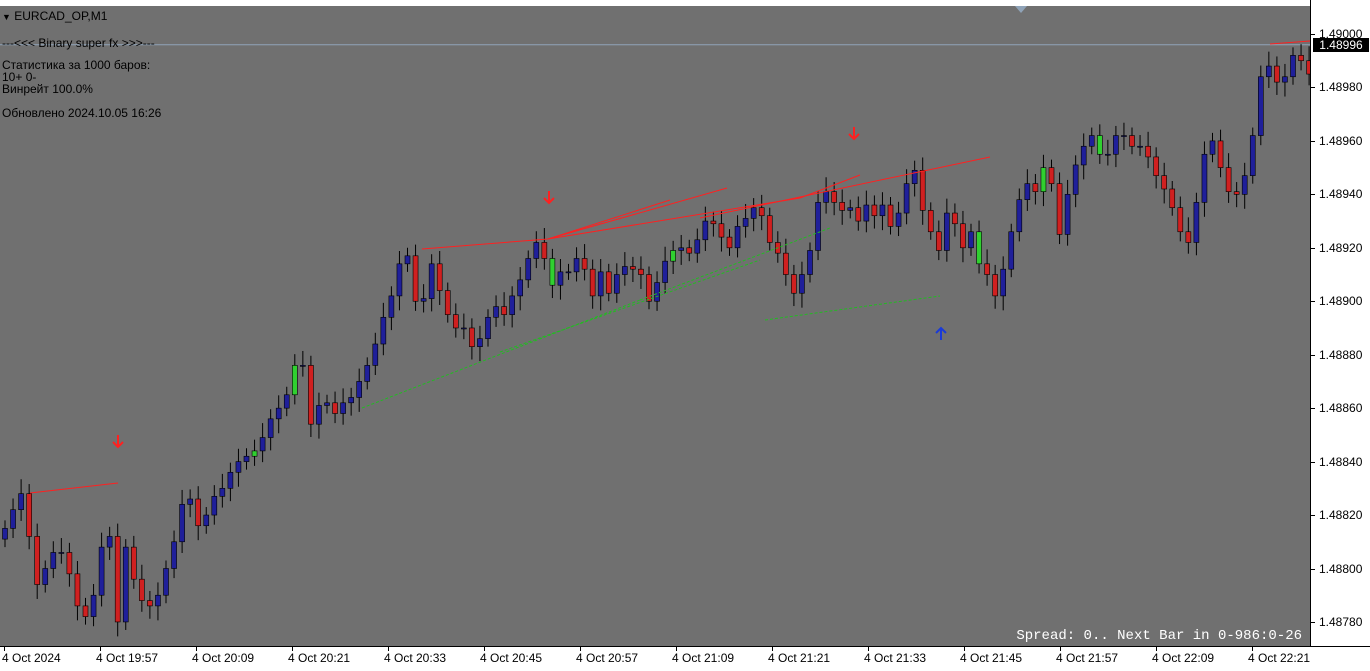  What do you see at coordinates (1341, 568) in the screenshot?
I see `price-label: 1.48800` at bounding box center [1341, 568].